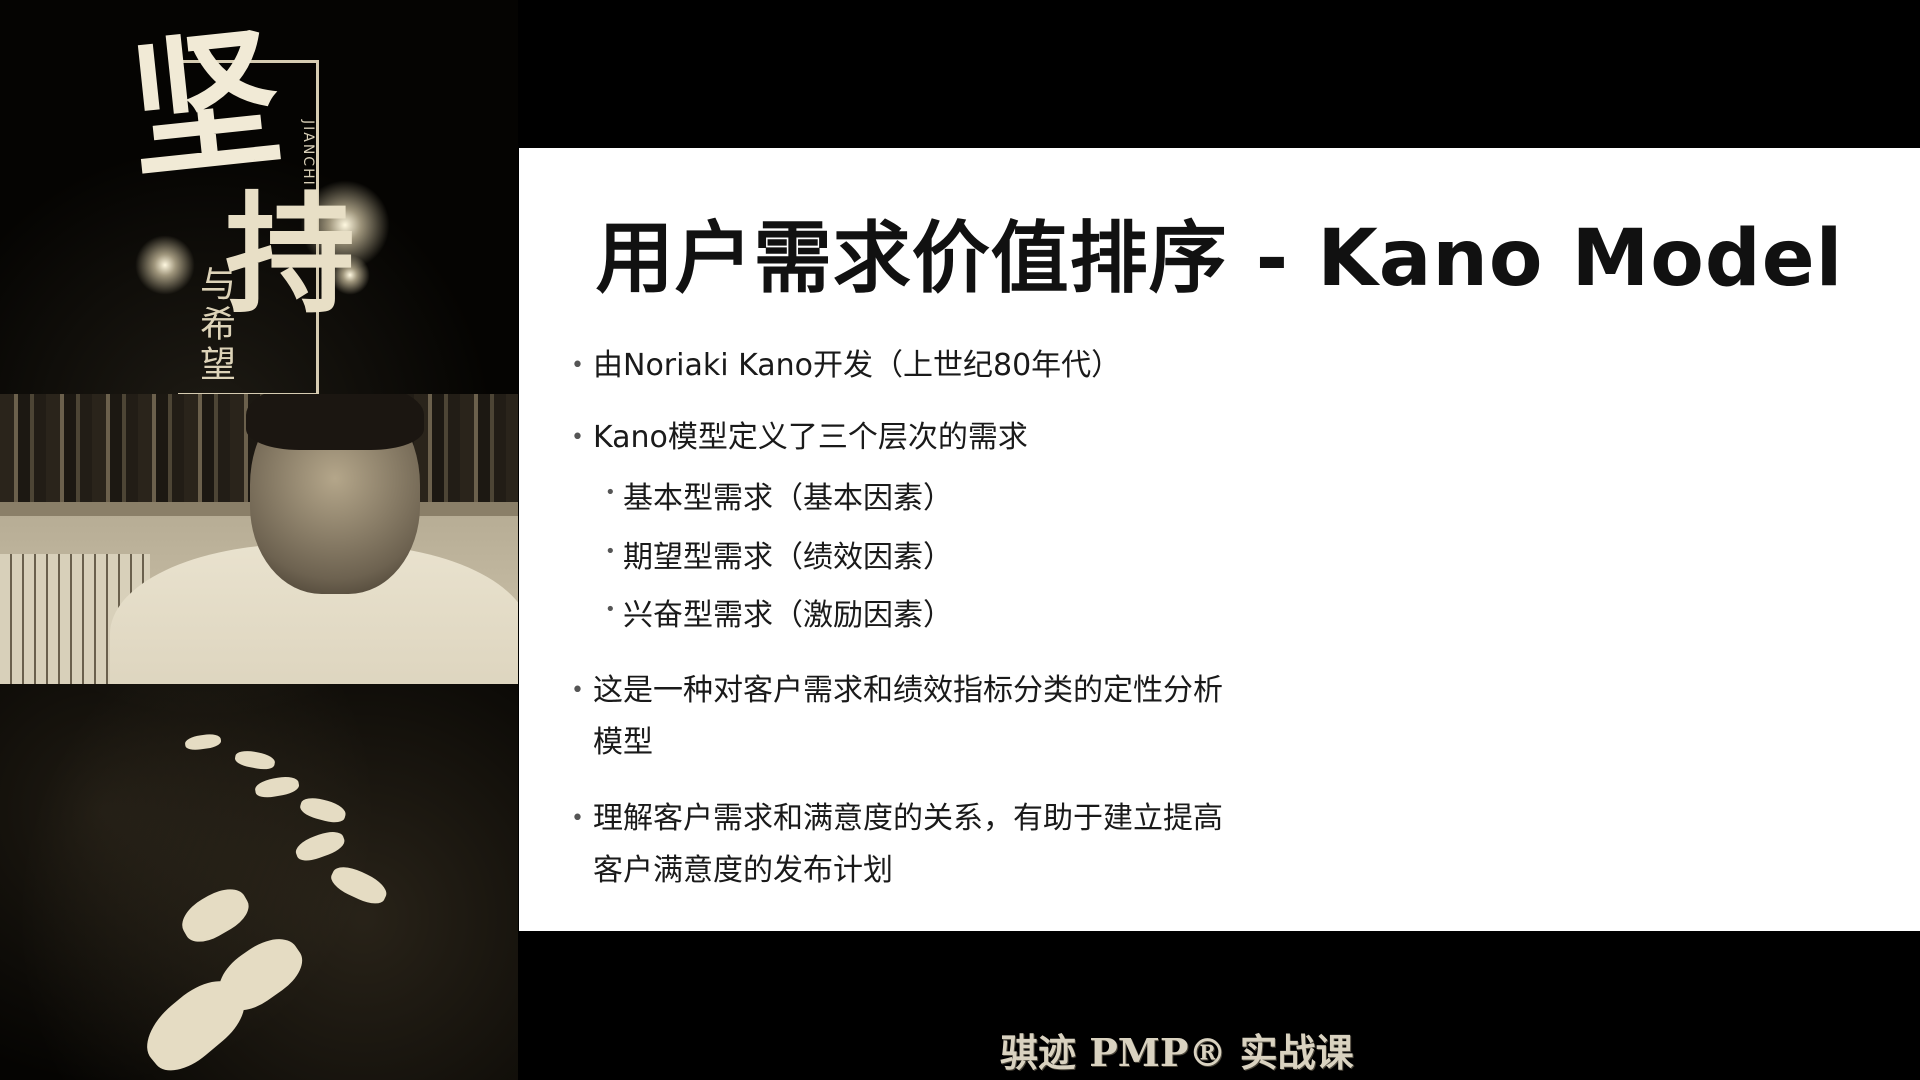 The height and width of the screenshot is (1080, 1920). What do you see at coordinates (788, 557) in the screenshot?
I see `sub-bullet-text: 期望型需求（绩效因素）` at bounding box center [788, 557].